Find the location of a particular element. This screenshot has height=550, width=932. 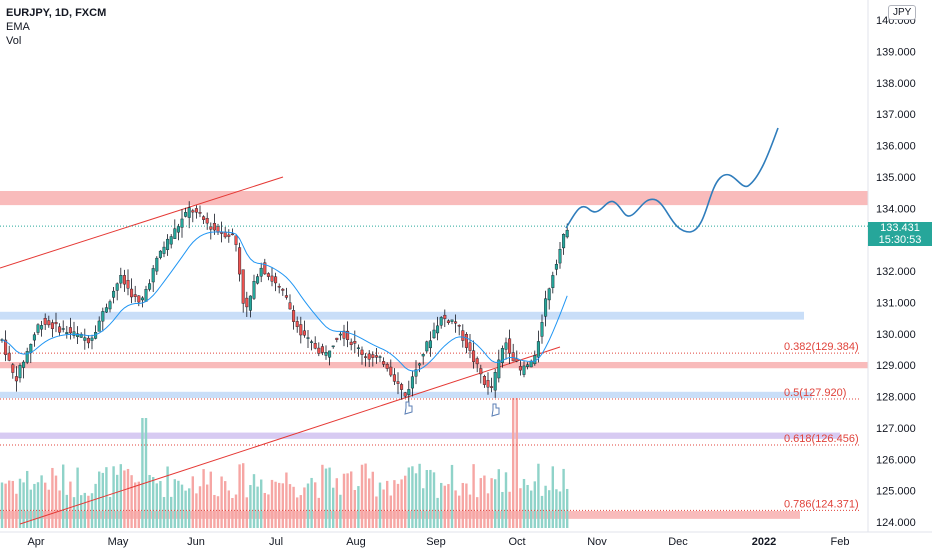

time-tick-label: Apr is located at coordinates (35, 542).